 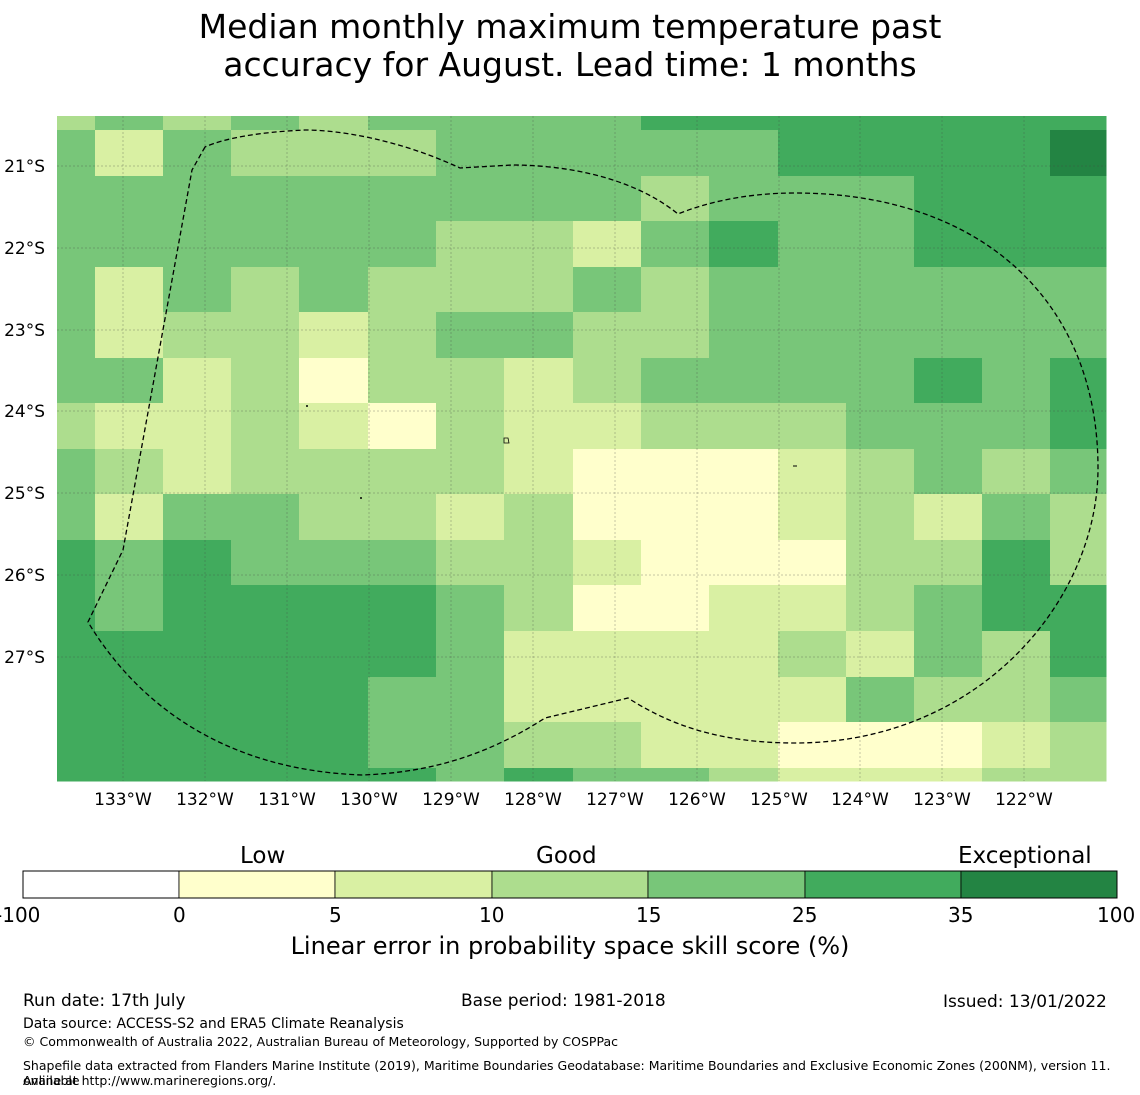 I want to click on colorbar-frame, so click(x=570, y=884).